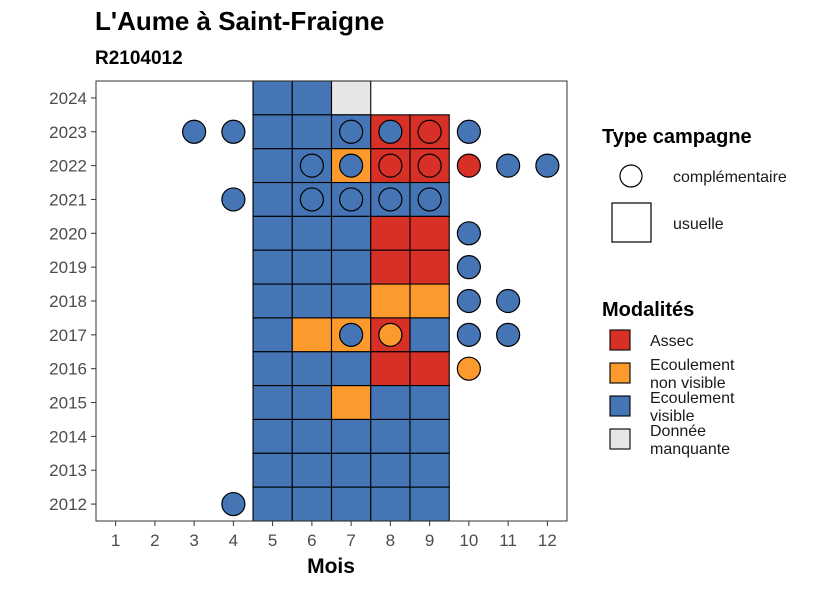  I want to click on x-tick-label-9: 9, so click(429, 540).